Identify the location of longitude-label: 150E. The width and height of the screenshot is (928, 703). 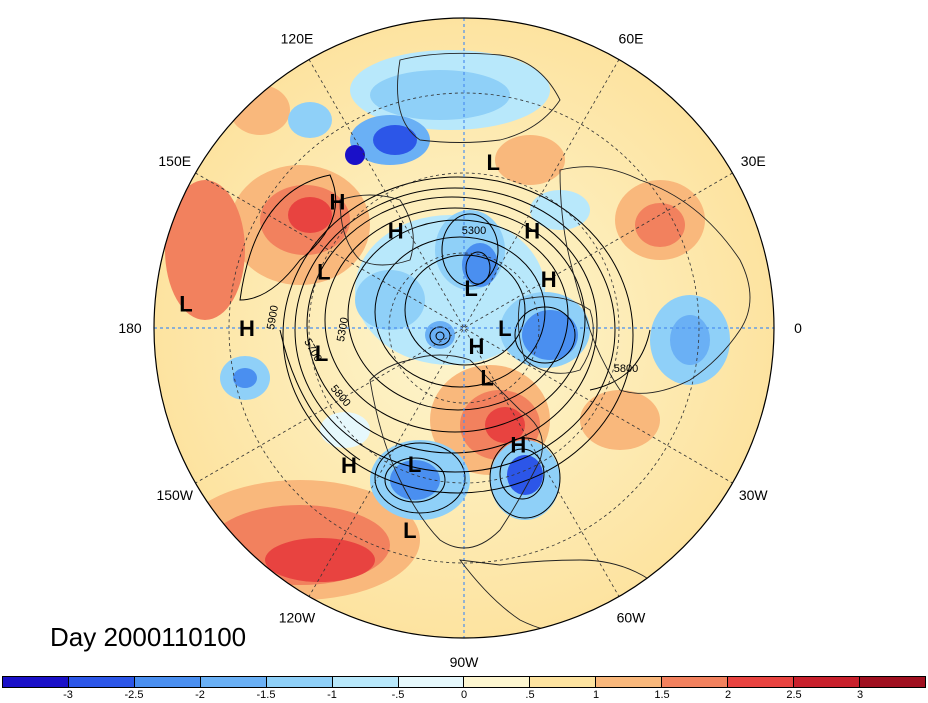
(174, 161).